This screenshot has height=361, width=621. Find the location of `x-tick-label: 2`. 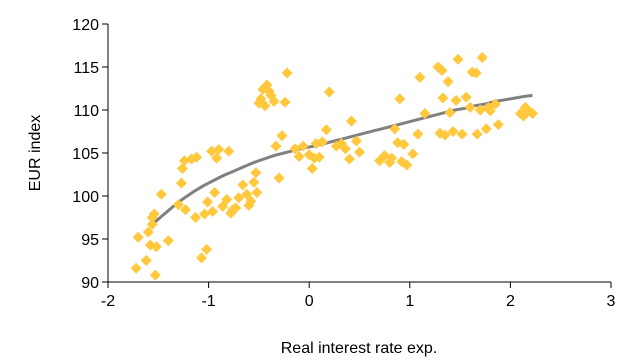

x-tick-label: 2 is located at coordinates (510, 301).